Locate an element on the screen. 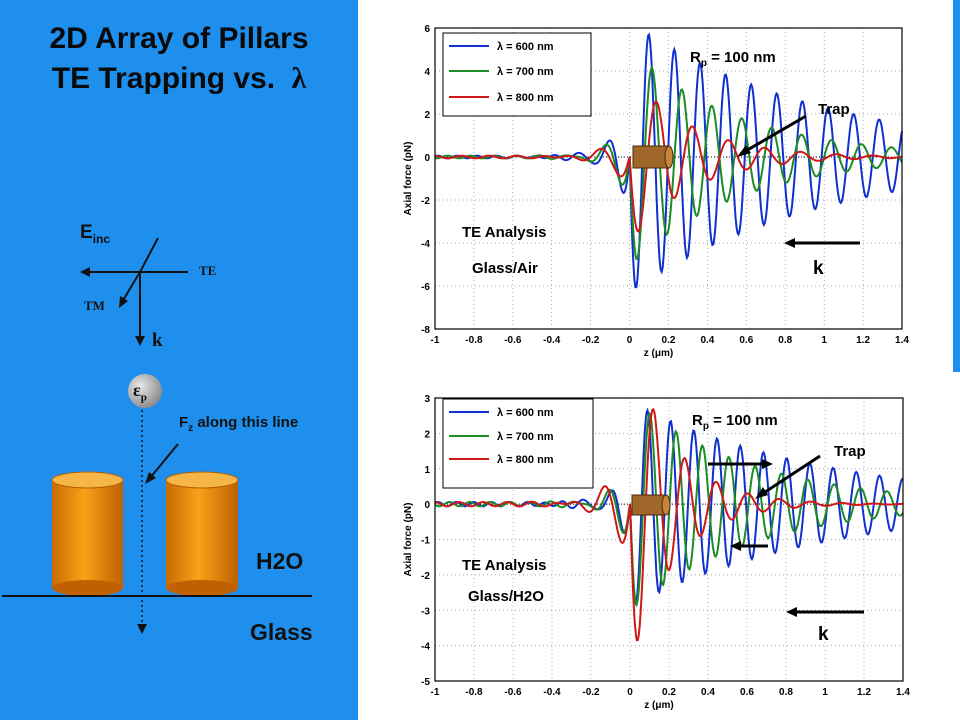 Image resolution: width=960 pixels, height=720 pixels. y-tick-label: -5 is located at coordinates (425, 682).